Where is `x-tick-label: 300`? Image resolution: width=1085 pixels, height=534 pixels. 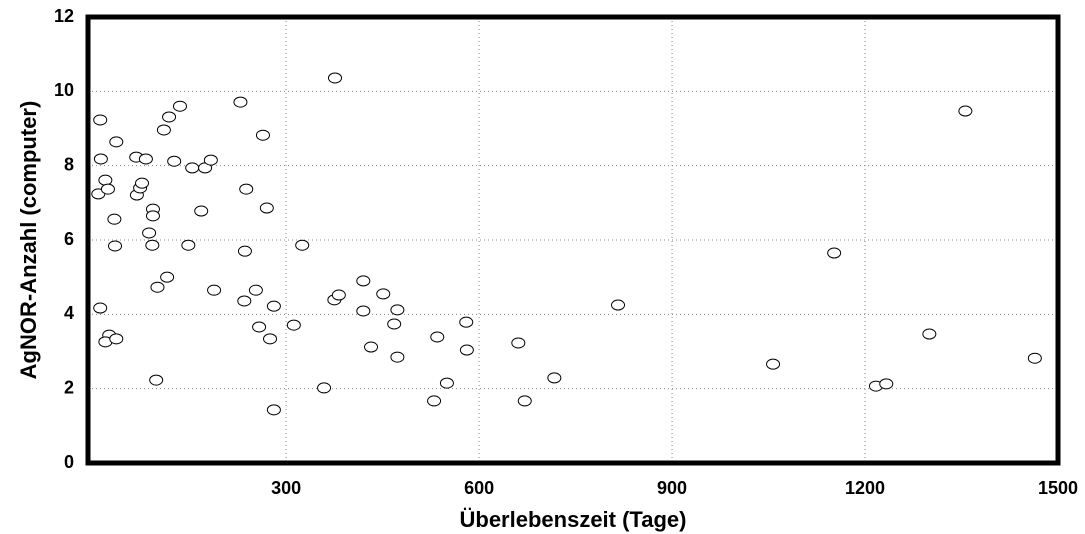
x-tick-label: 300 is located at coordinates (286, 488).